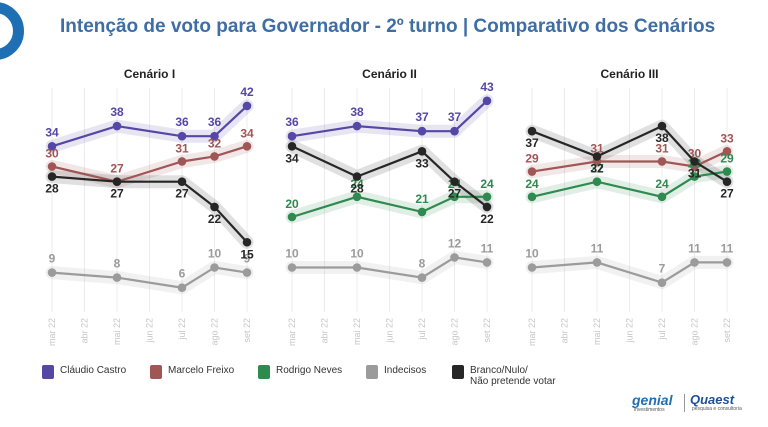  What do you see at coordinates (422, 163) in the screenshot?
I see `data-label-branco: 33` at bounding box center [422, 163].